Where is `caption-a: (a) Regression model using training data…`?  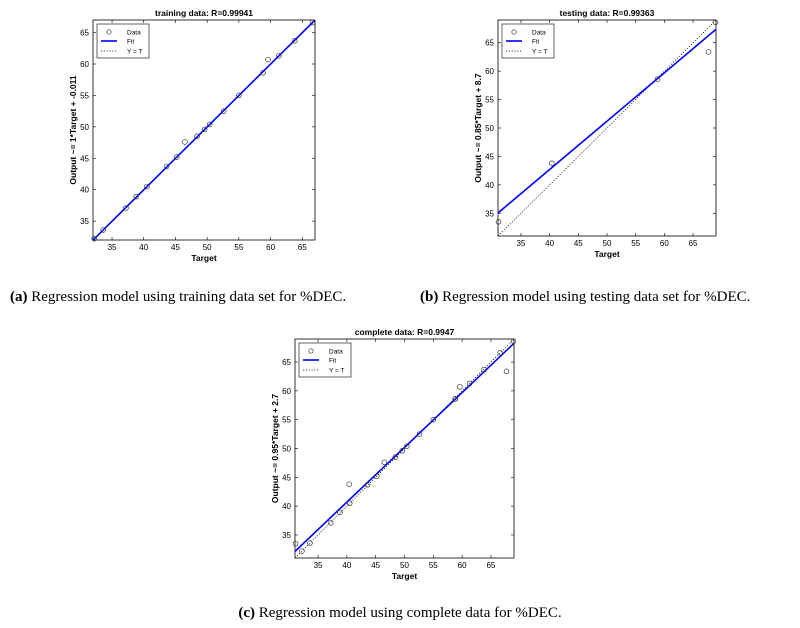
caption-a: (a) Regression model using training data… is located at coordinates (178, 297).